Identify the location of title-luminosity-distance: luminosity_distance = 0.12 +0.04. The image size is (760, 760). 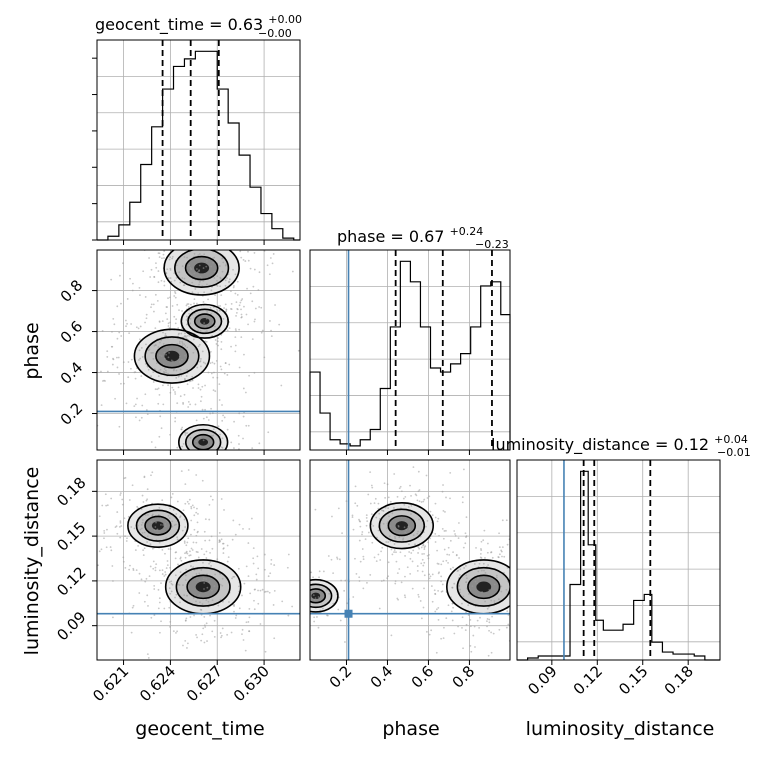
(619, 444).